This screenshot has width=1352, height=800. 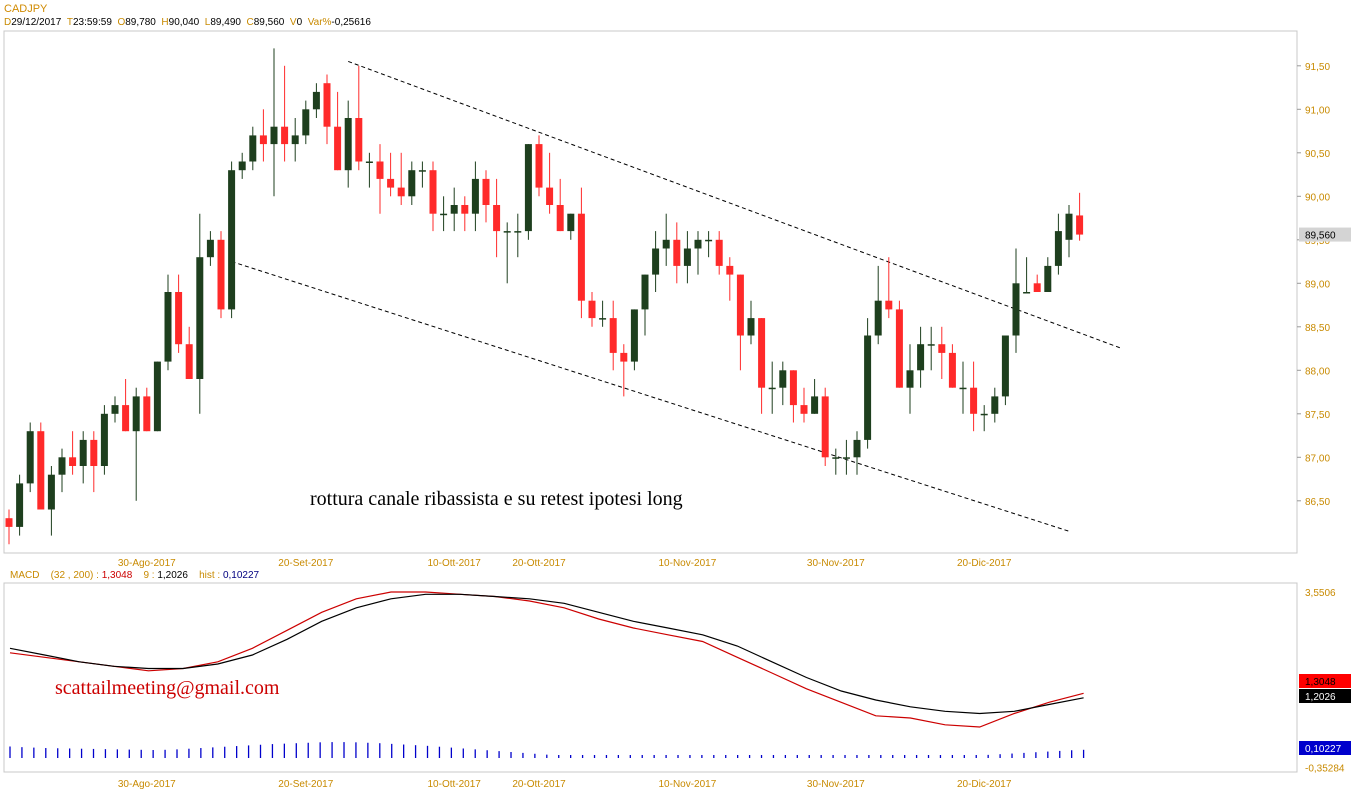 I want to click on readout-label-6: V, so click(x=293, y=22).